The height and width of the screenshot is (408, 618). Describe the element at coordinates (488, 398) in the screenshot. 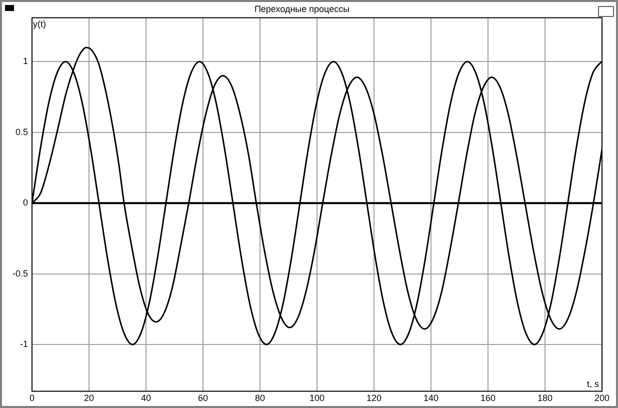

I see `x-tick-label: 160` at that location.